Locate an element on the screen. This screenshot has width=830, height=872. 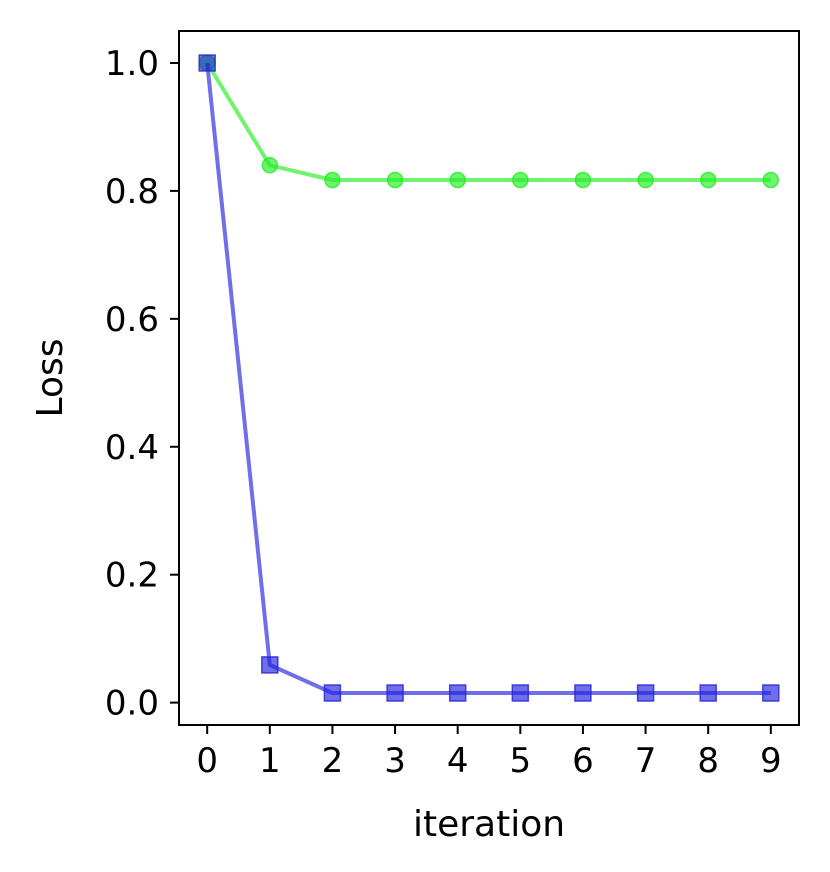
x-tick-label: 3 is located at coordinates (395, 761).